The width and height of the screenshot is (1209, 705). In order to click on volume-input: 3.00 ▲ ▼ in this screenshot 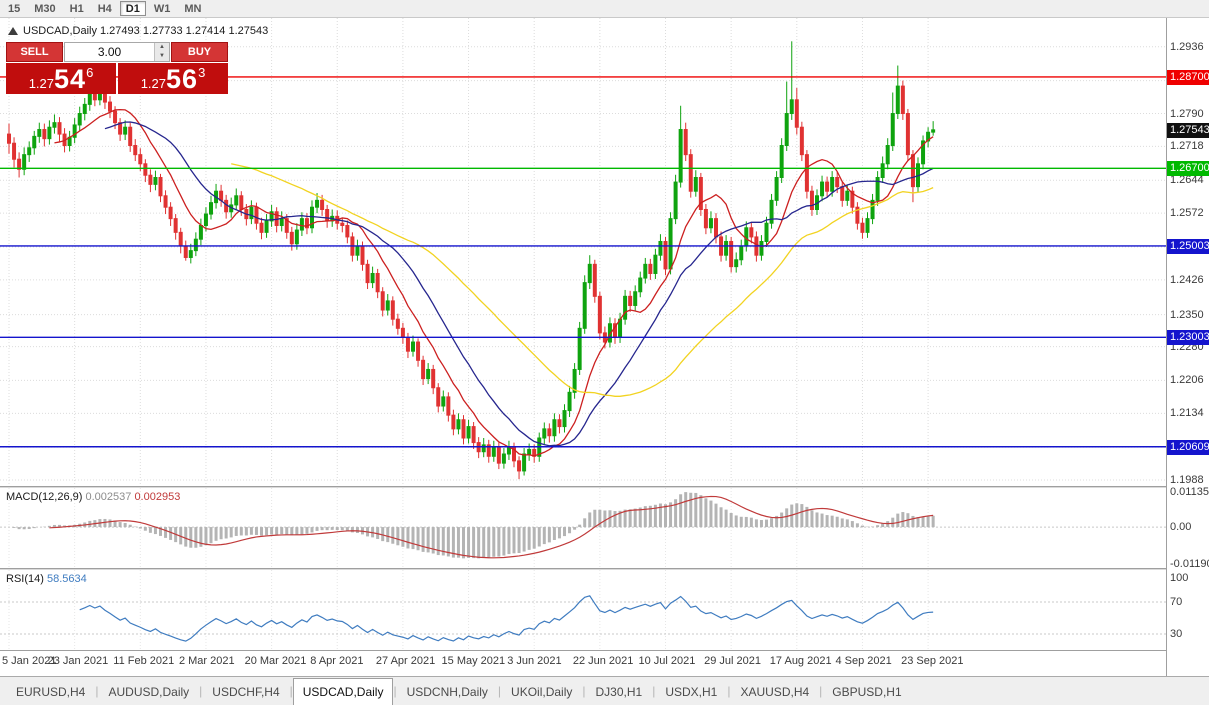, I will do `click(117, 52)`.